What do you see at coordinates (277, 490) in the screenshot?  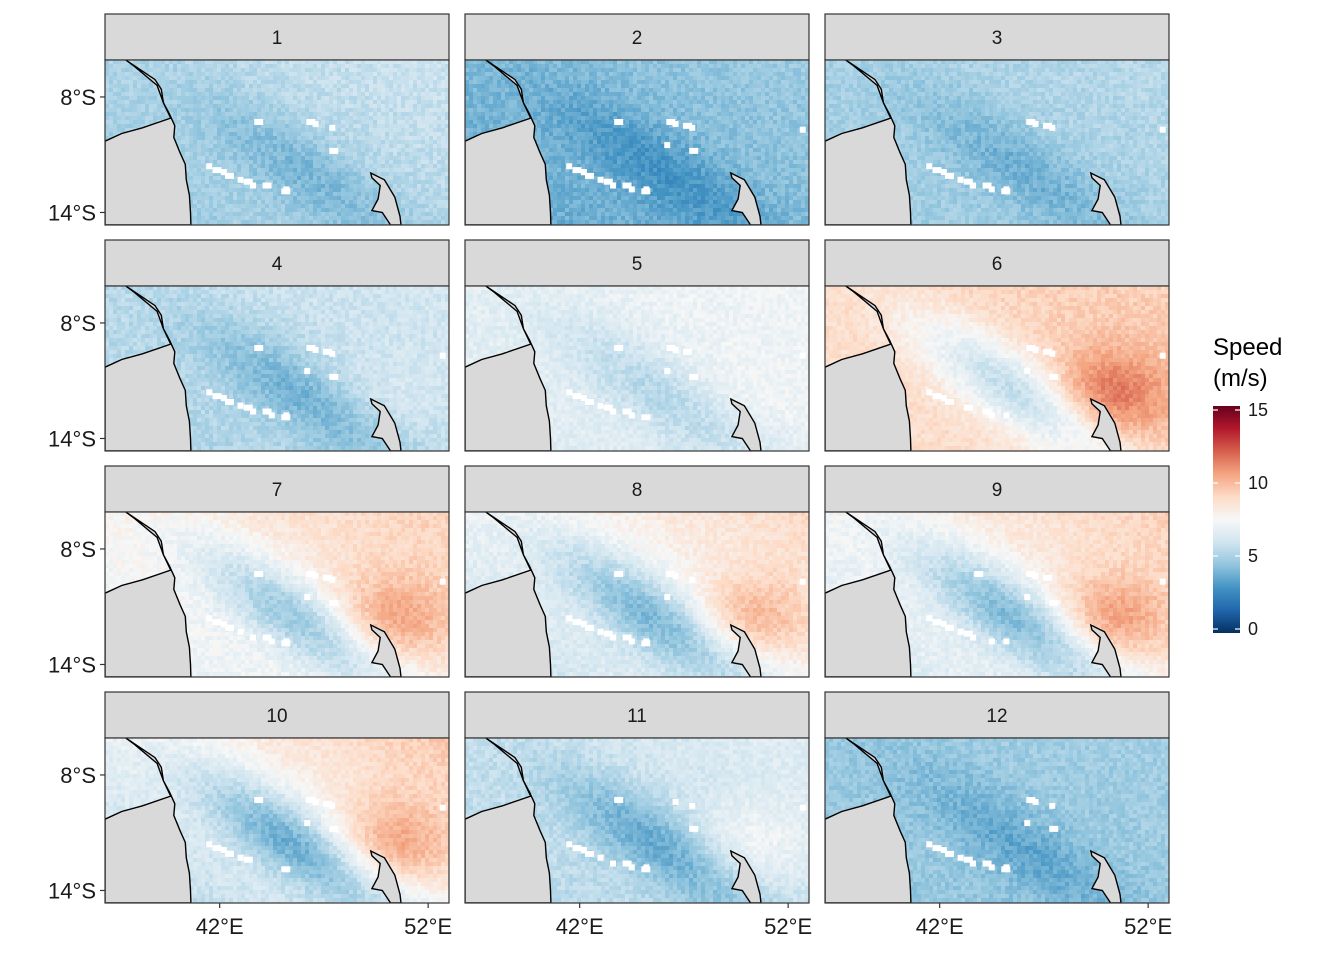 I see `facet-strip-label: 7` at bounding box center [277, 490].